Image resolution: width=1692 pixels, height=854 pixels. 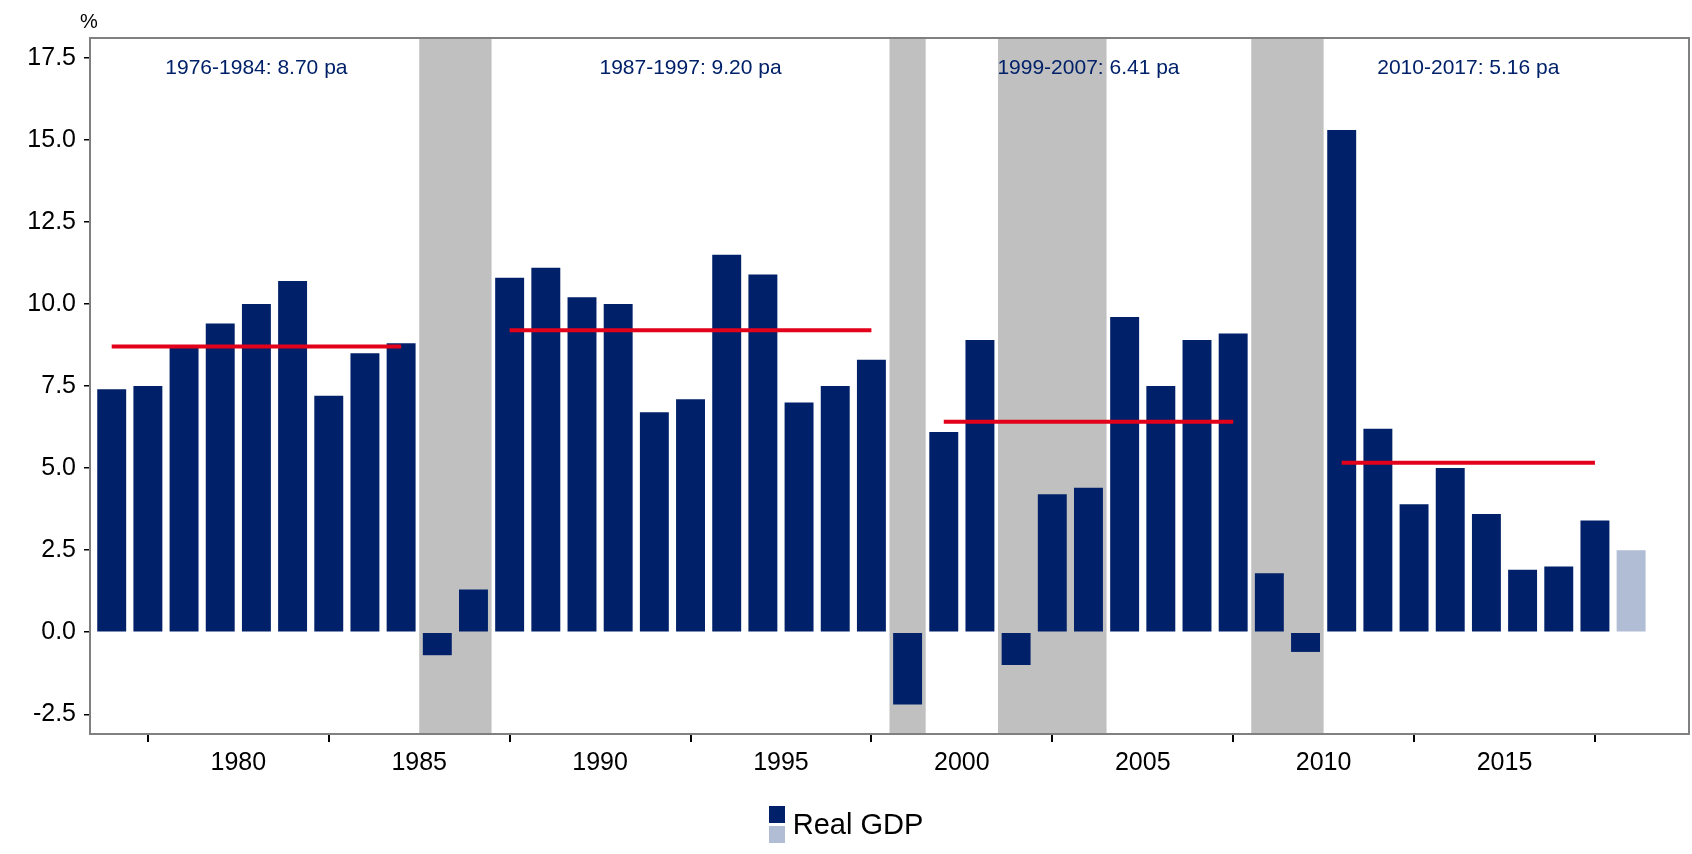 What do you see at coordinates (1088, 66) in the screenshot?
I see `annotation: 1999-2007: 6.41 pa` at bounding box center [1088, 66].